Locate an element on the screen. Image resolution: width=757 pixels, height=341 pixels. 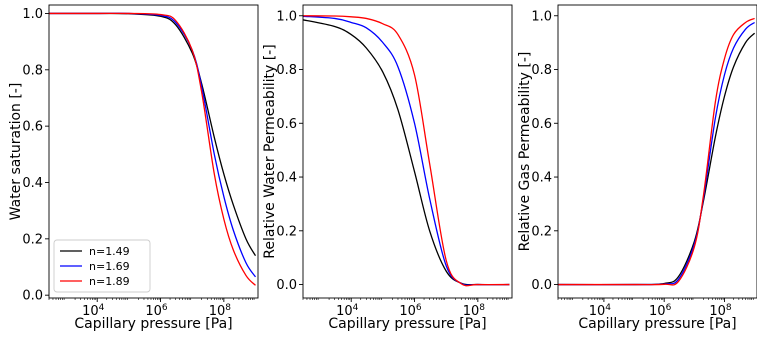
legend-label-3: n=1.89 is located at coordinates (109, 281).